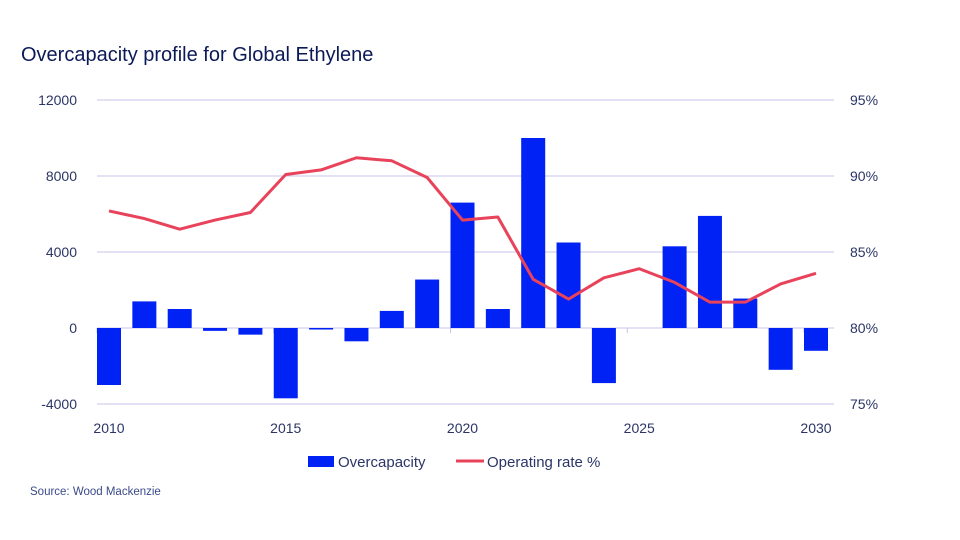 The width and height of the screenshot is (960, 540). I want to click on y-left-tick-label: 4000, so click(61, 252).